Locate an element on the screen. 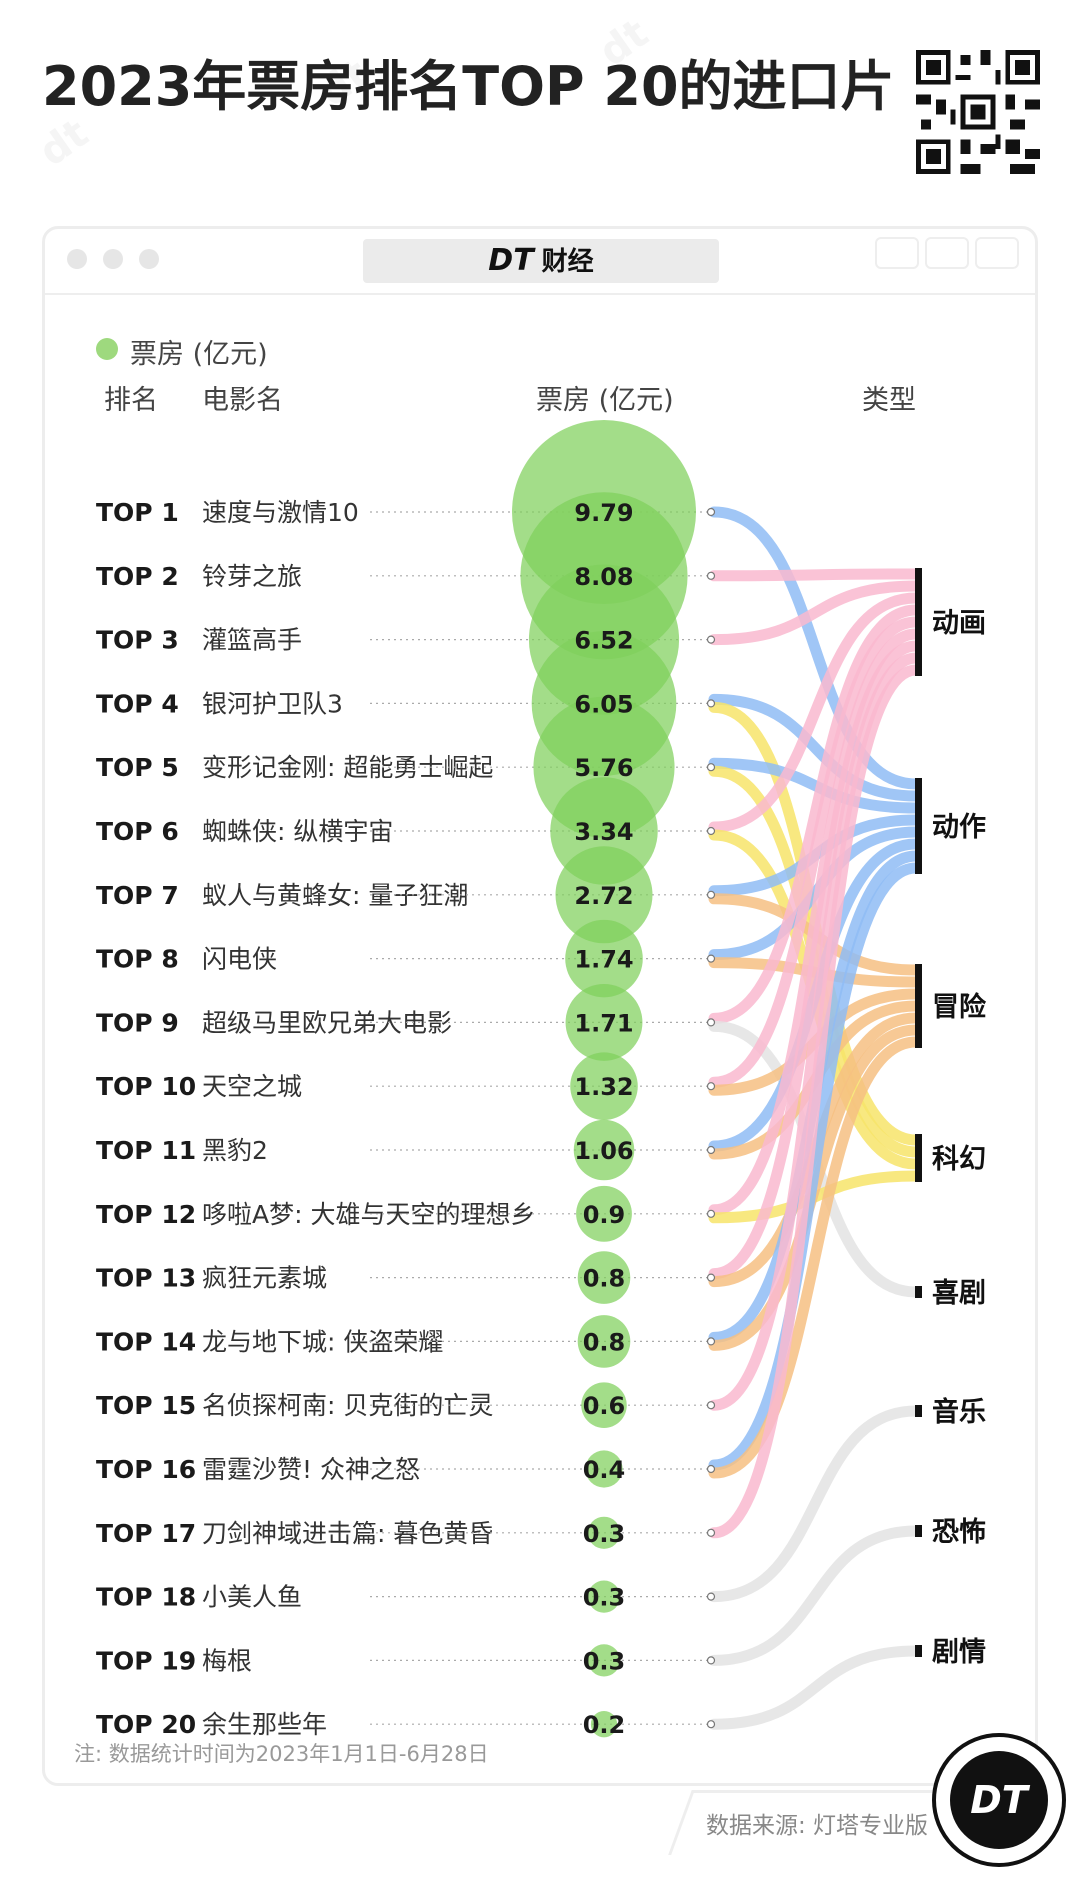 Image resolution: width=1080 pixels, height=1904 pixels. rank-label: TOP 17 is located at coordinates (146, 1533).